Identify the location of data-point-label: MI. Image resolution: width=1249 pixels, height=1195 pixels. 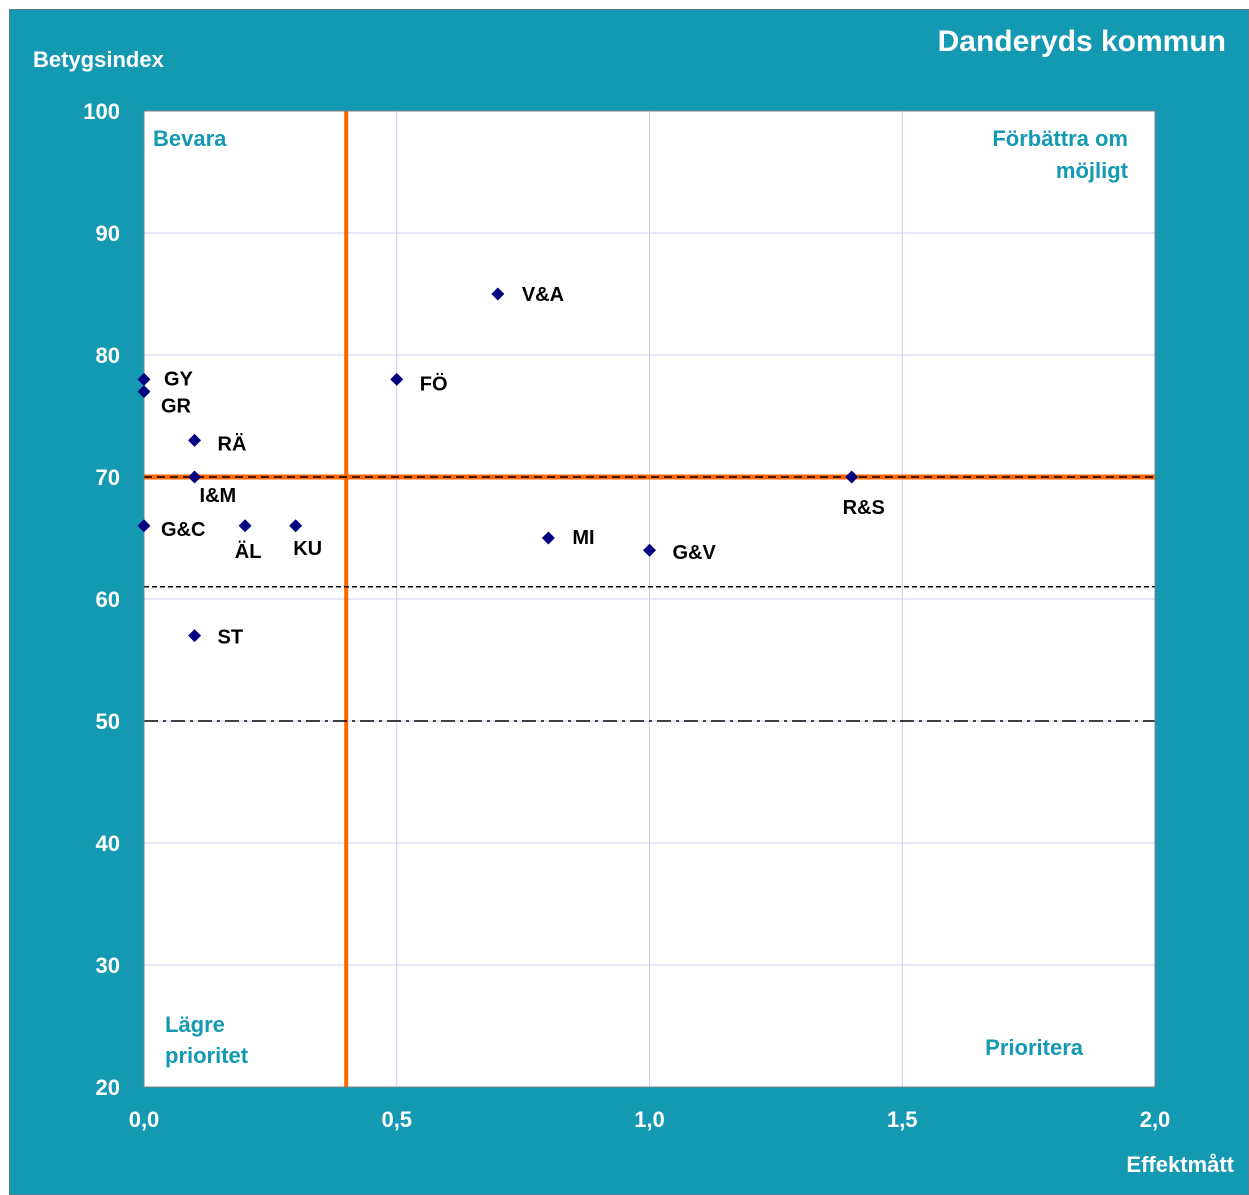
(583, 538).